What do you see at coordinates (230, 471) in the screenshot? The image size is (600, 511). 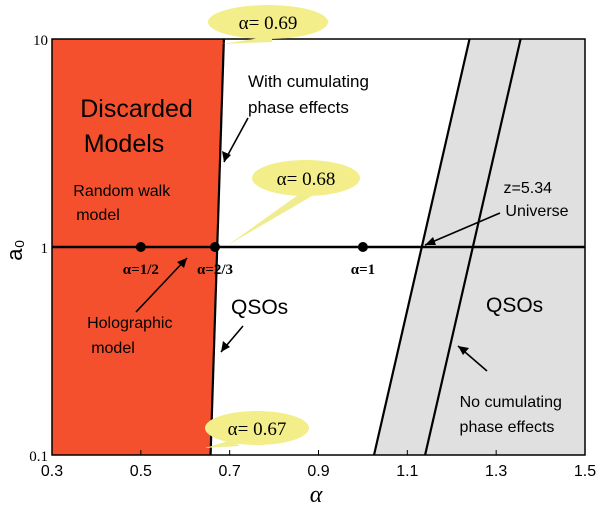 I see `x-tick-label-2: 0.7` at bounding box center [230, 471].